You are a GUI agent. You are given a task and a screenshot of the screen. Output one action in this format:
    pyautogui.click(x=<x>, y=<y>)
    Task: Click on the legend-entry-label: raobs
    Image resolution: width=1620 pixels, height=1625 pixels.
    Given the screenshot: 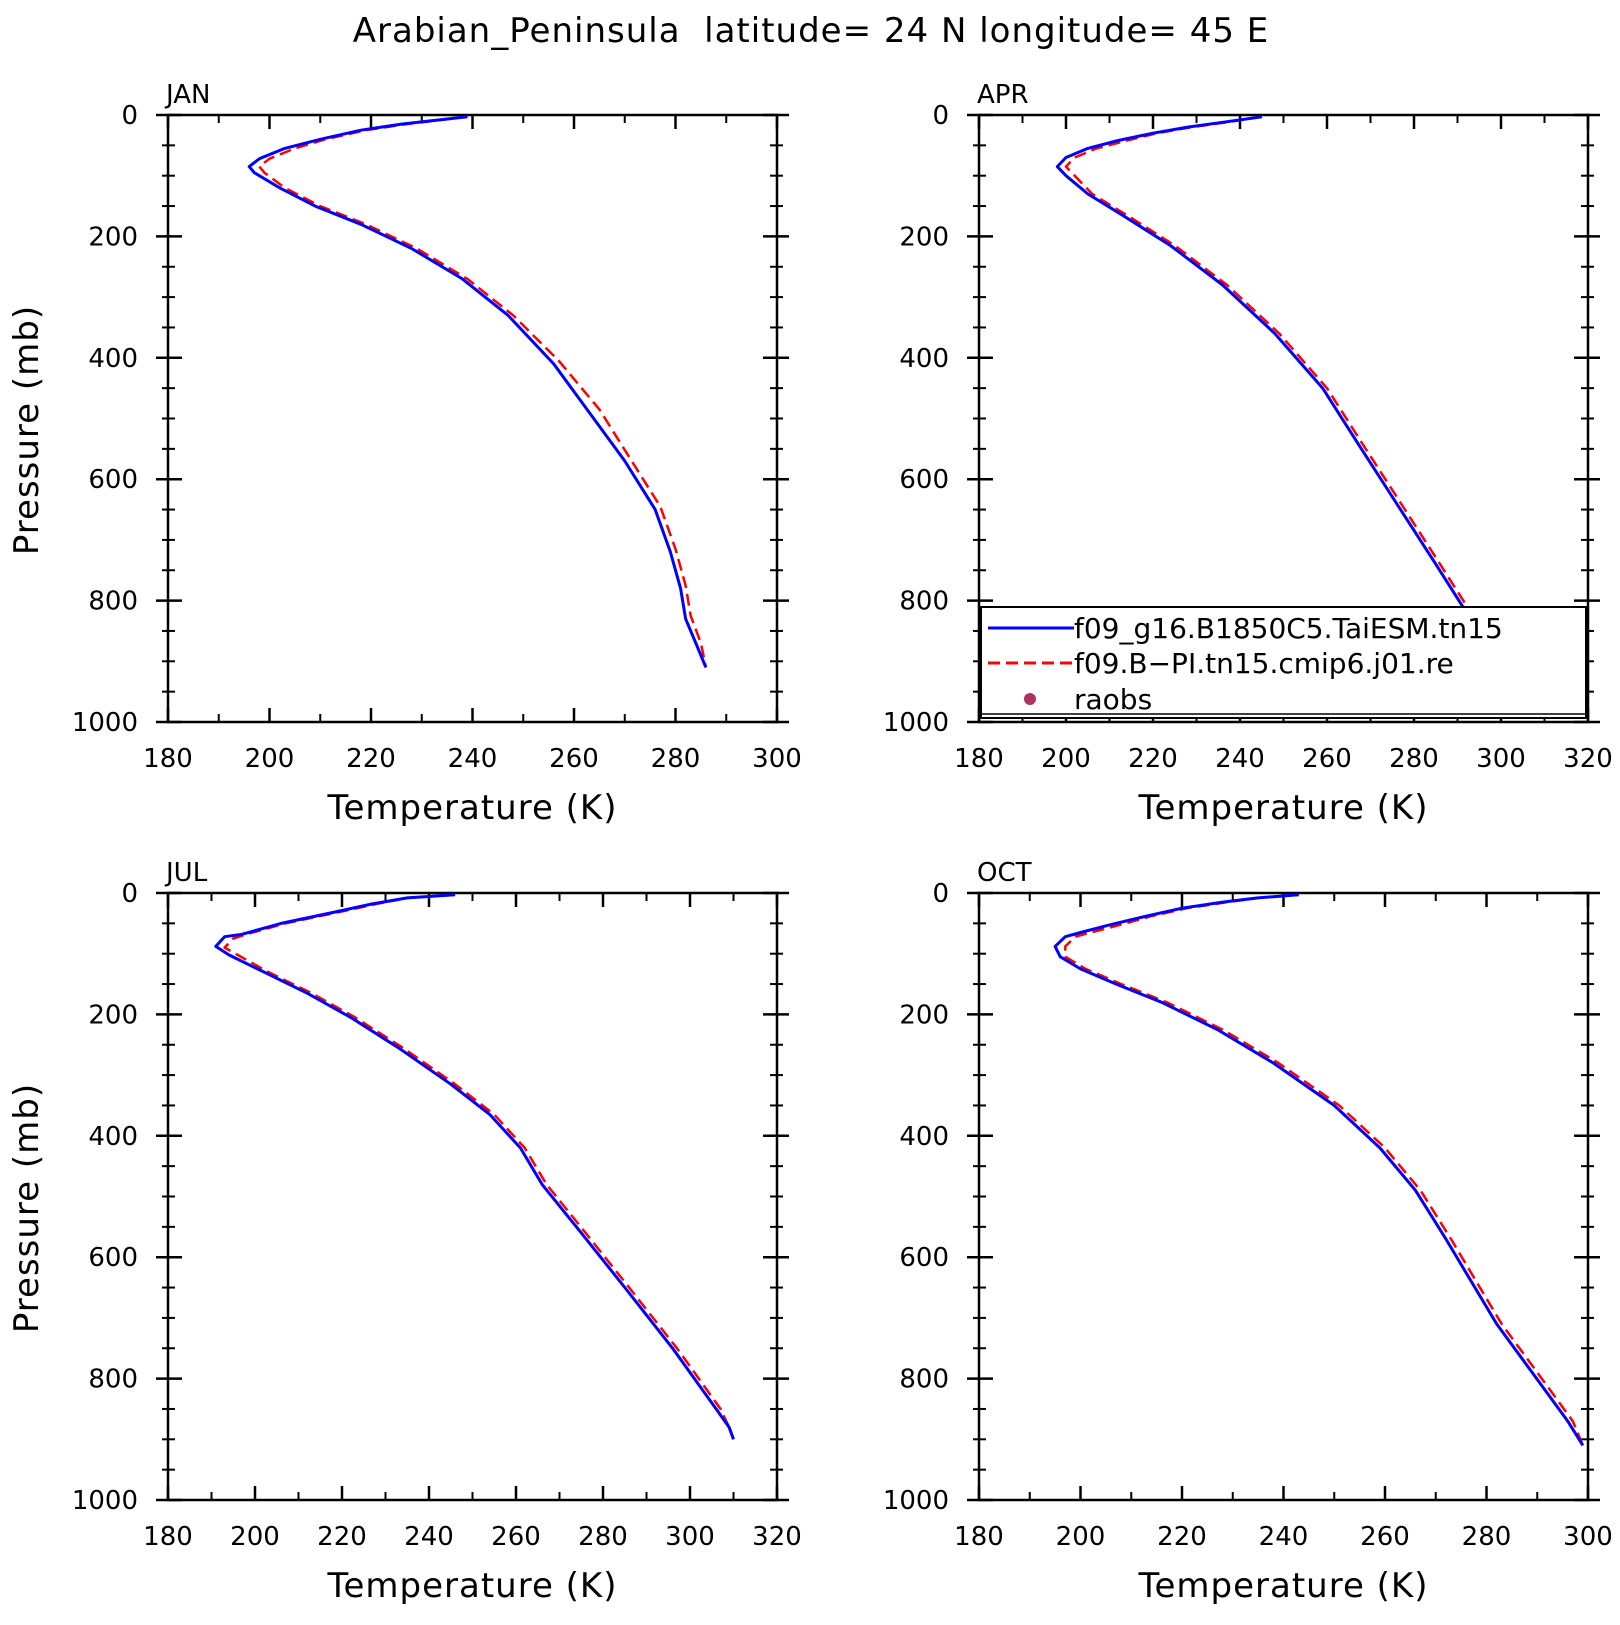 What is the action you would take?
    pyautogui.click(x=1113, y=699)
    